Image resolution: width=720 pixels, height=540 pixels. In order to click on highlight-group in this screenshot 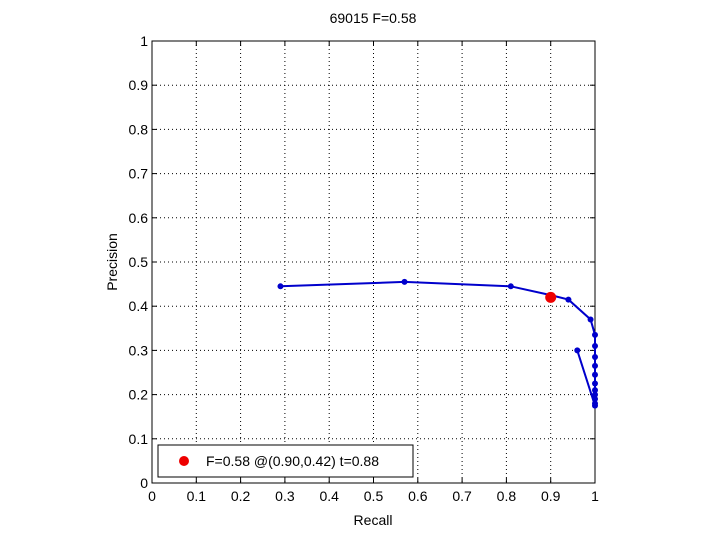, I will do `click(551, 297)`.